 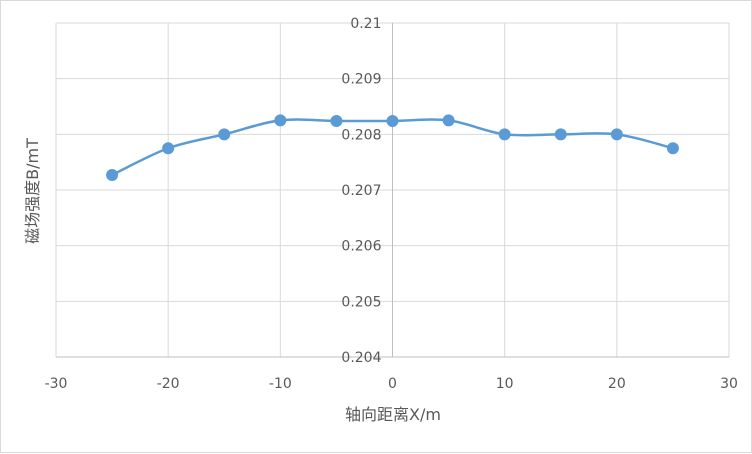 What do you see at coordinates (392, 147) in the screenshot?
I see `series-layer` at bounding box center [392, 147].